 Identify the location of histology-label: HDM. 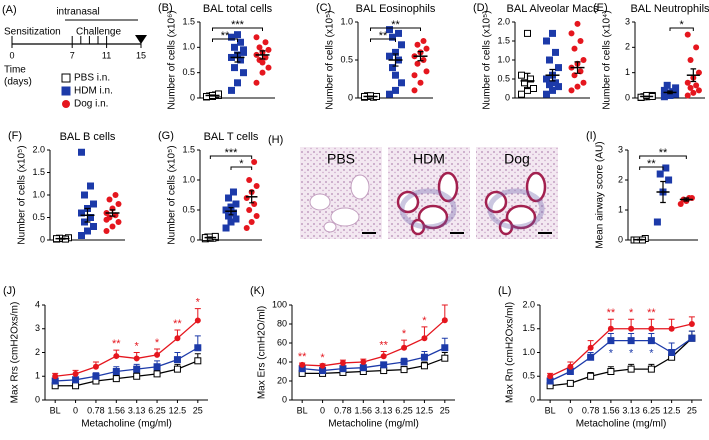
(429, 159).